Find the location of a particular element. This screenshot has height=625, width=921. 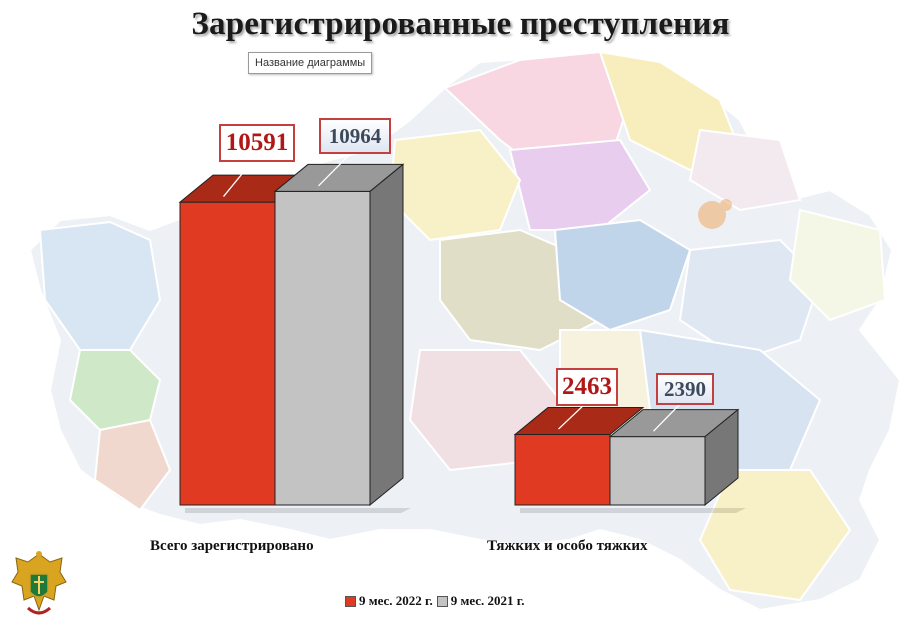

category-label-total: Всего зарегистрировано is located at coordinates (232, 546).